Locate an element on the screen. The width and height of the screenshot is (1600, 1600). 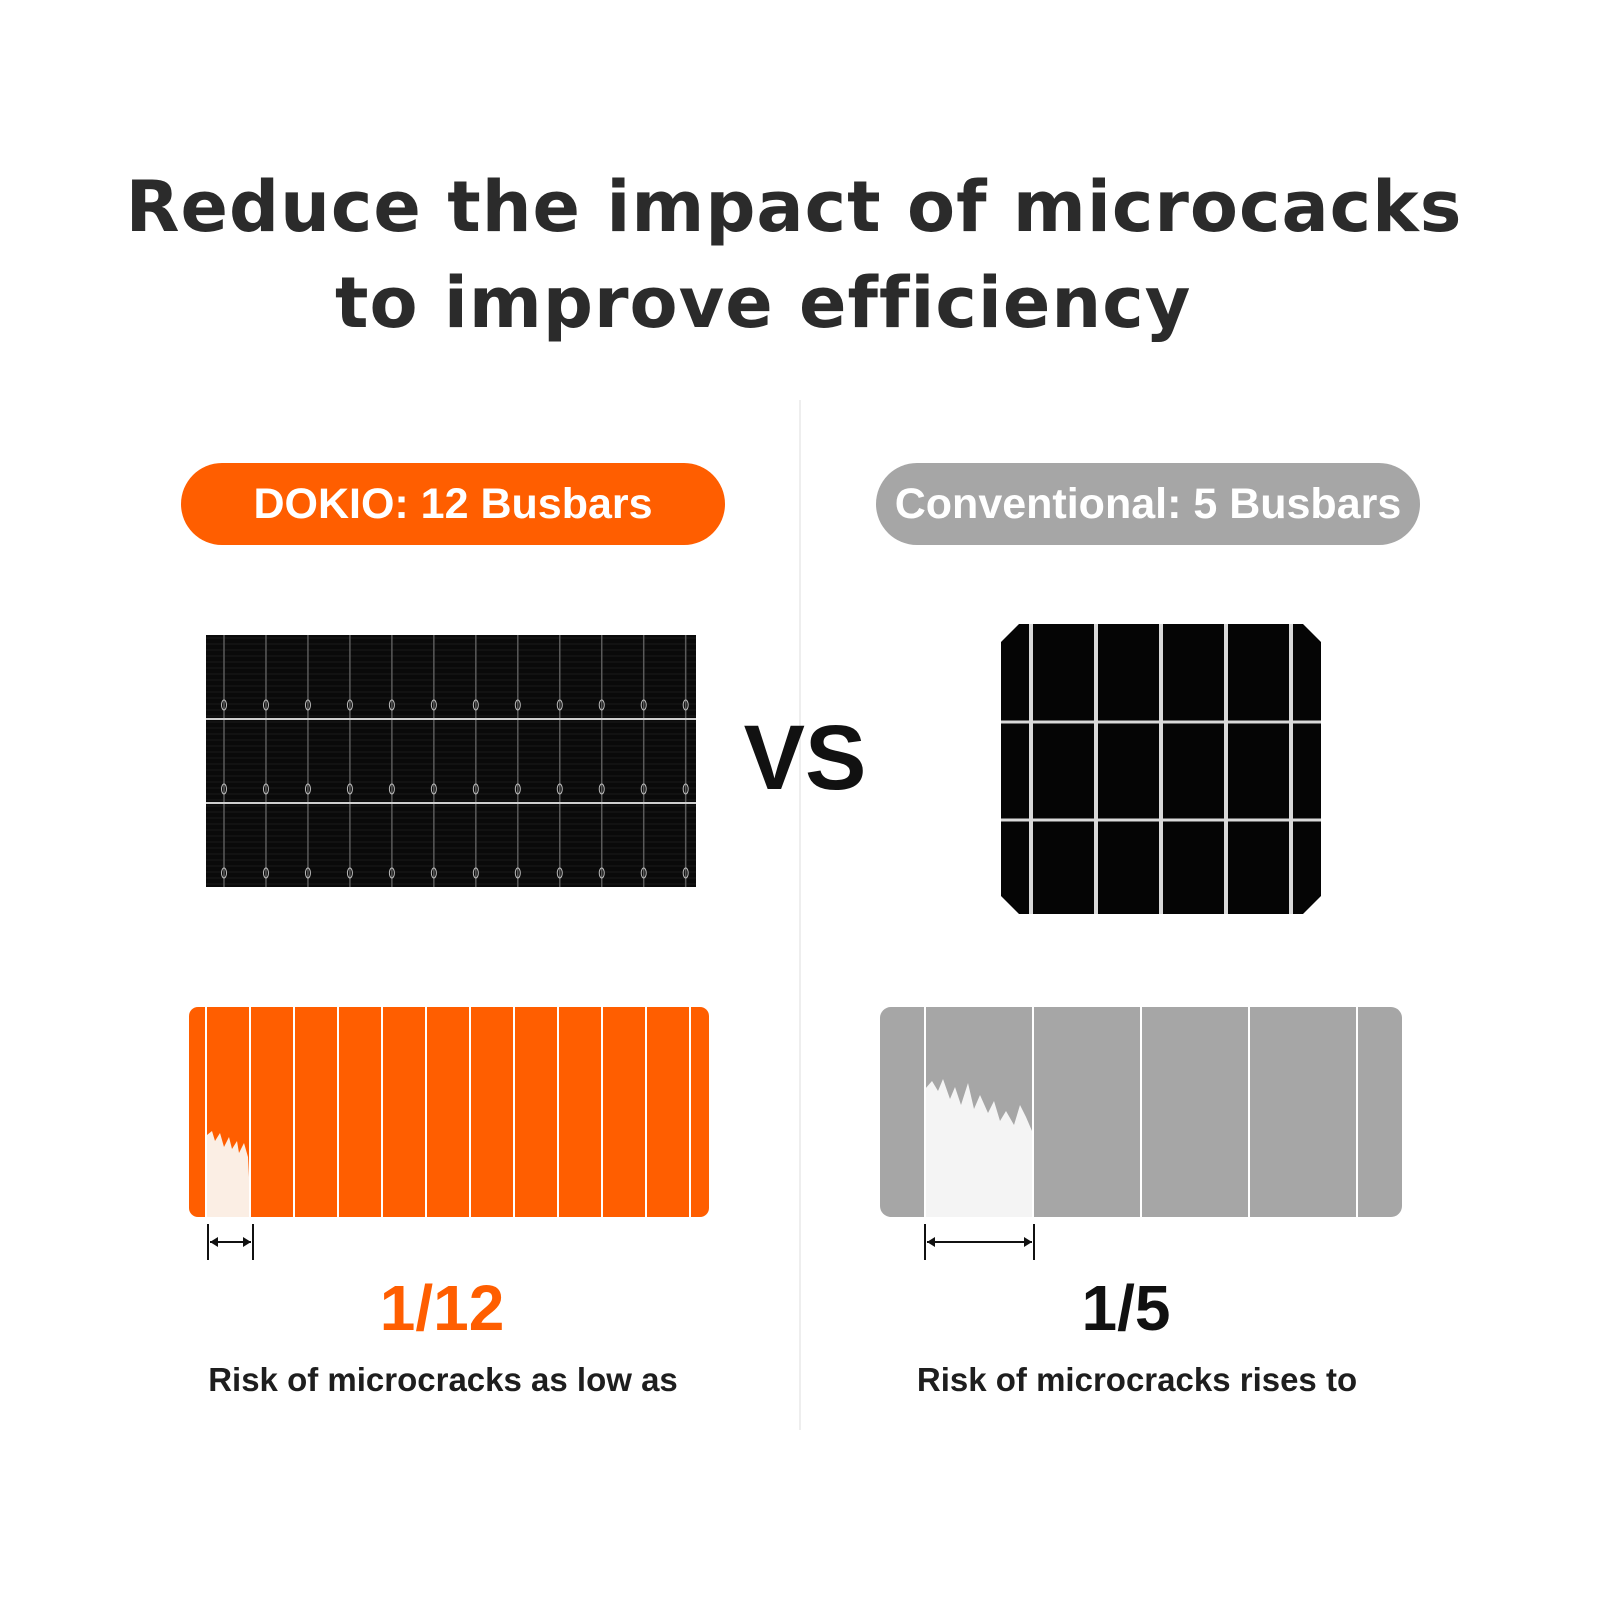
narrow-span-arrow is located at coordinates (230, 1242).